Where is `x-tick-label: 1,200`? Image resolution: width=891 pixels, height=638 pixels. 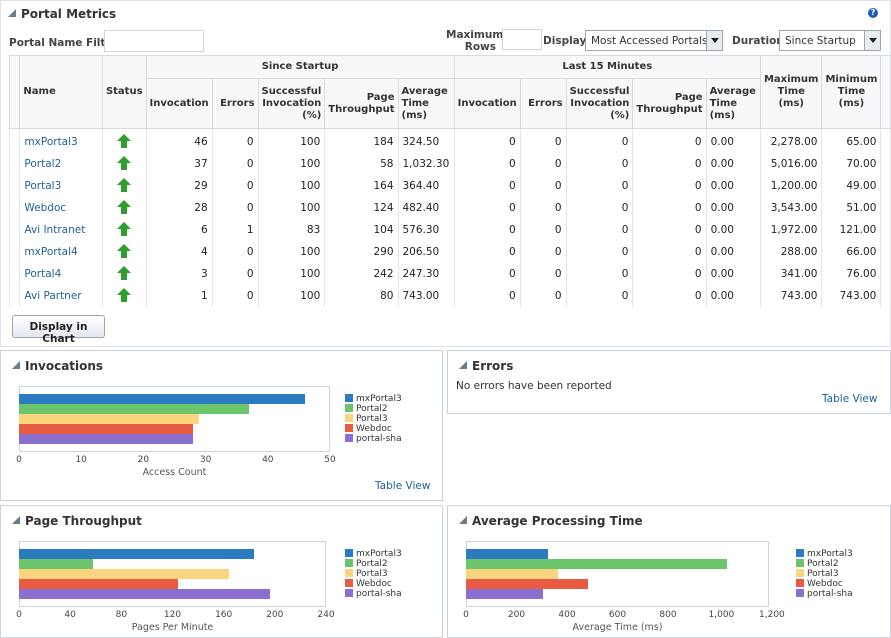 x-tick-label: 1,200 is located at coordinates (772, 615).